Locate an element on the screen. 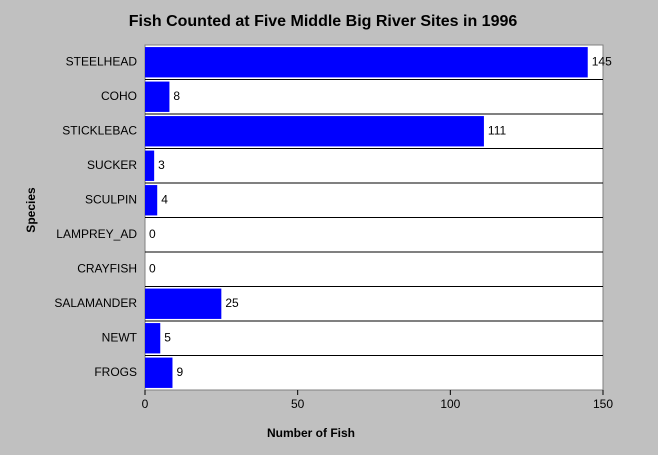 Image resolution: width=658 pixels, height=455 pixels. x-tick-label: 150 is located at coordinates (603, 404).